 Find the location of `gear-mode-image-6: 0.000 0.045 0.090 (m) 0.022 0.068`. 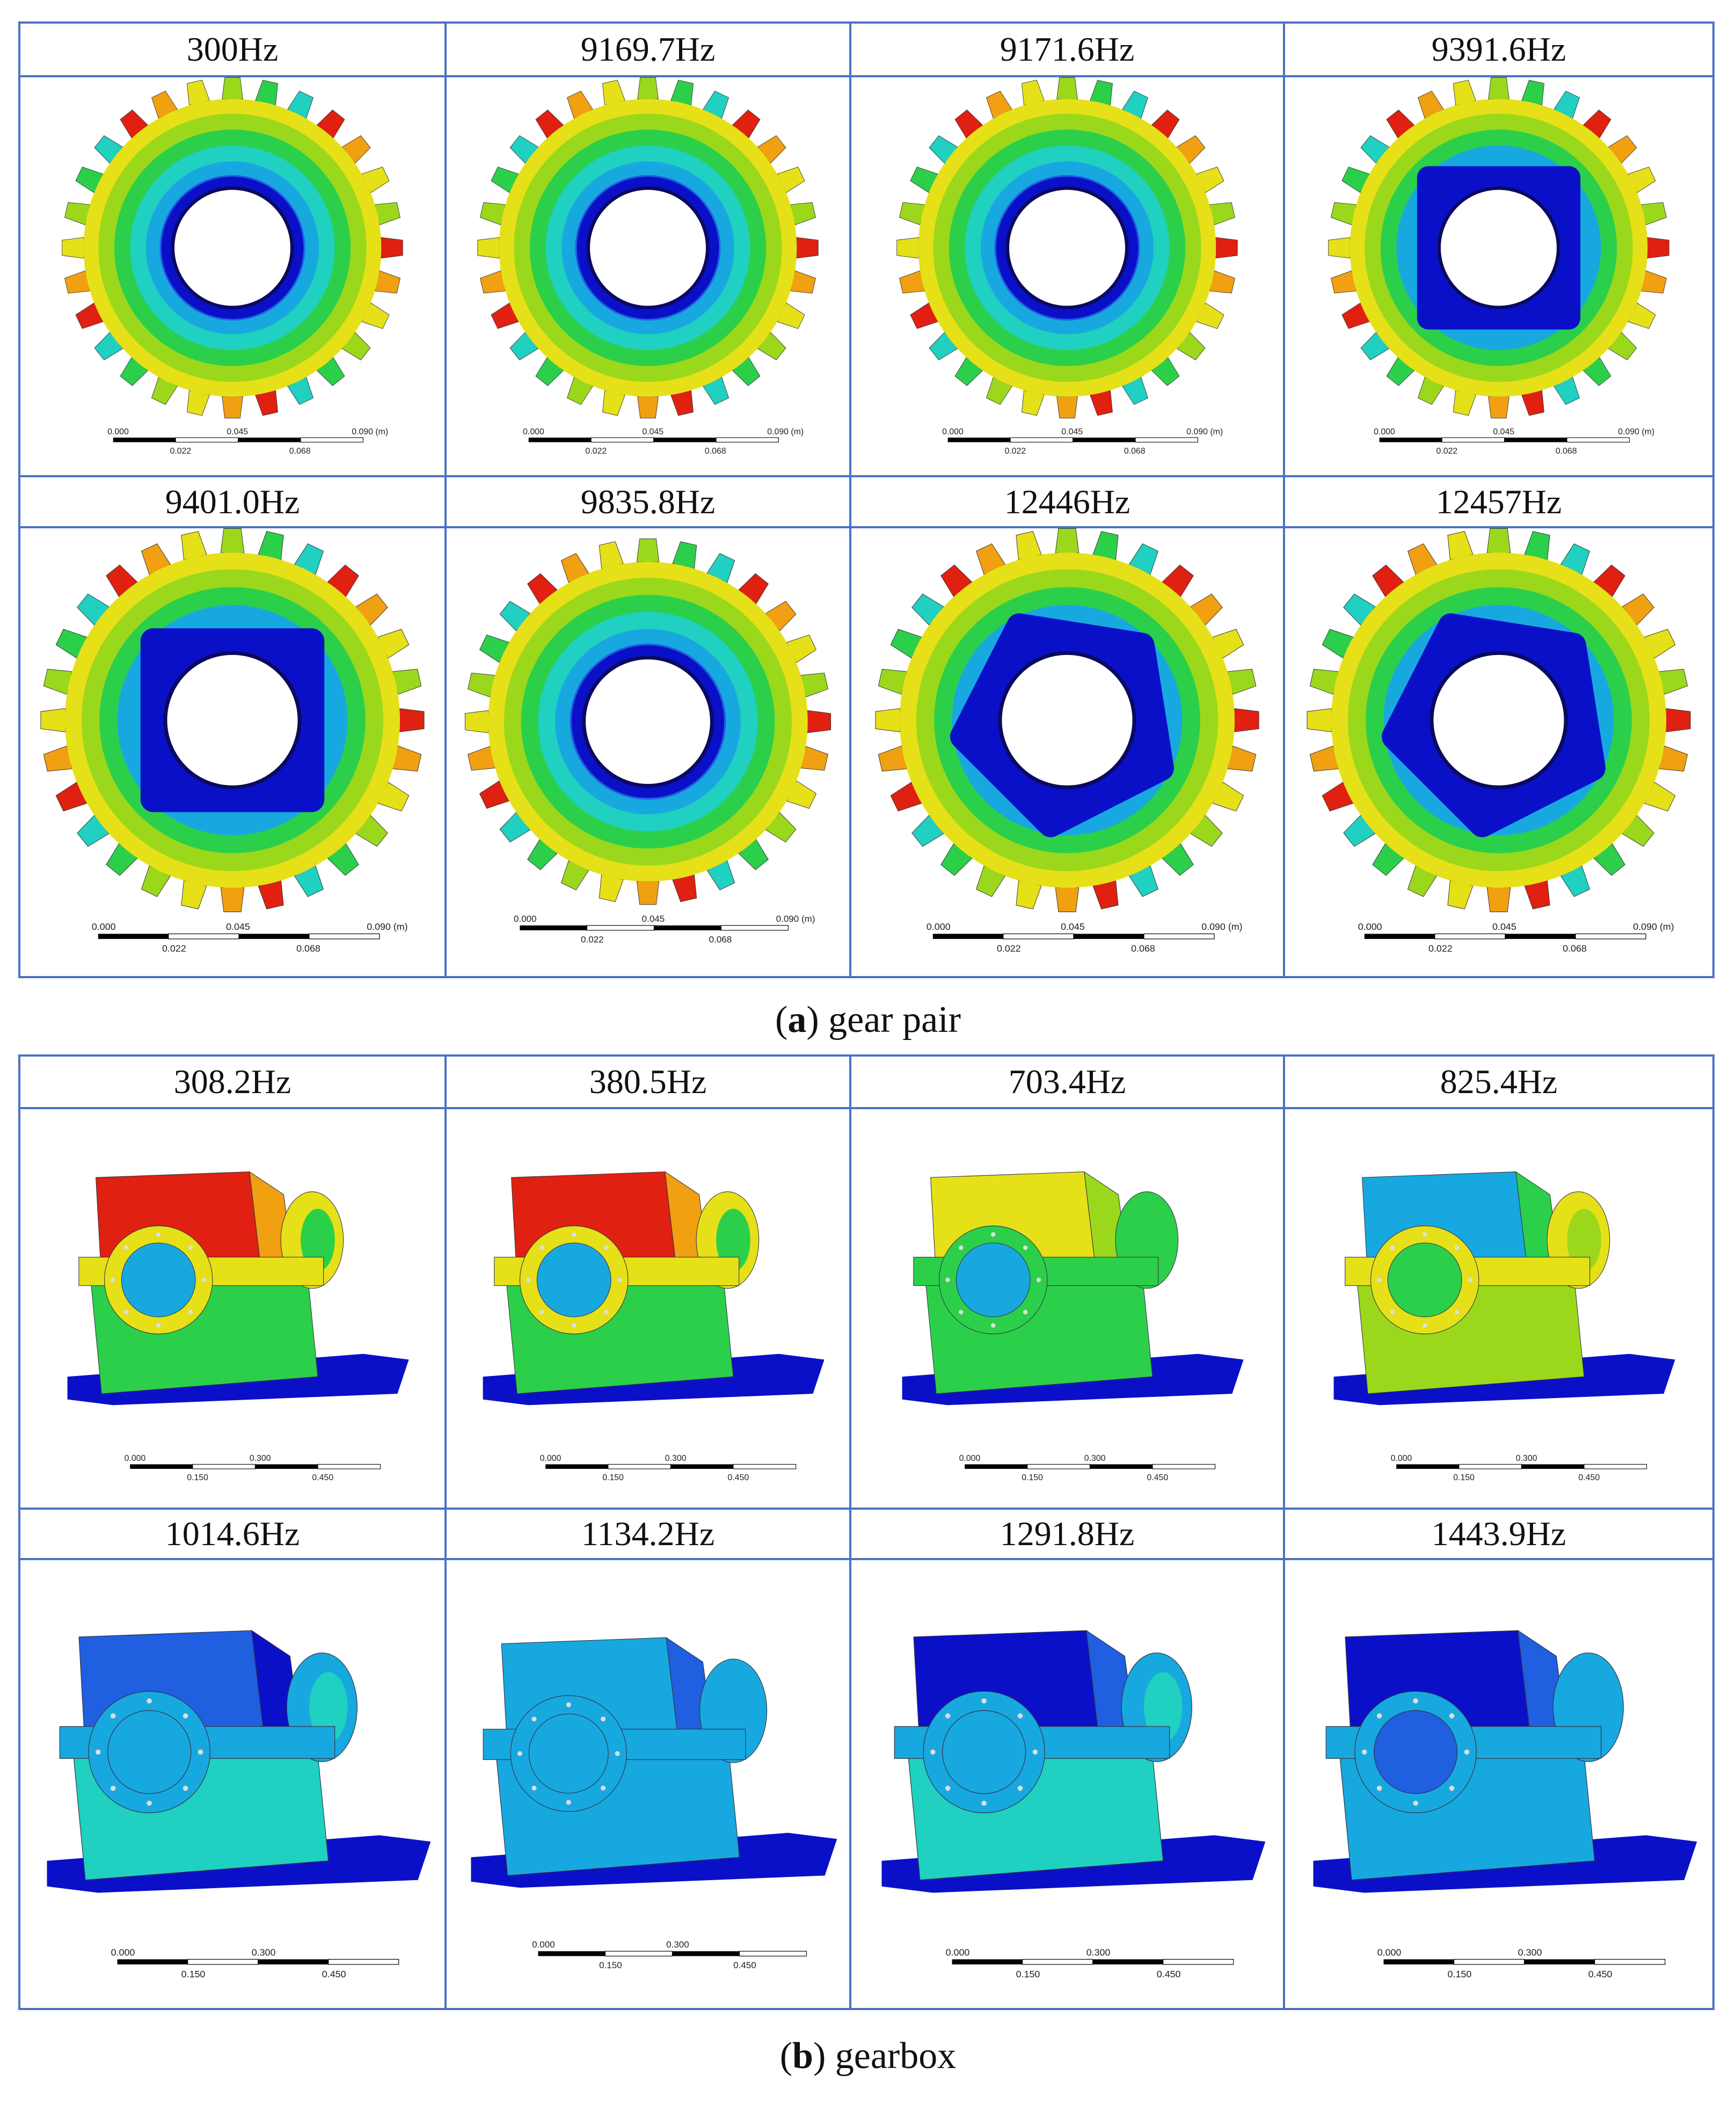

gear-mode-image-6: 0.000 0.045 0.090 (m) 0.022 0.068 is located at coordinates (648, 752).